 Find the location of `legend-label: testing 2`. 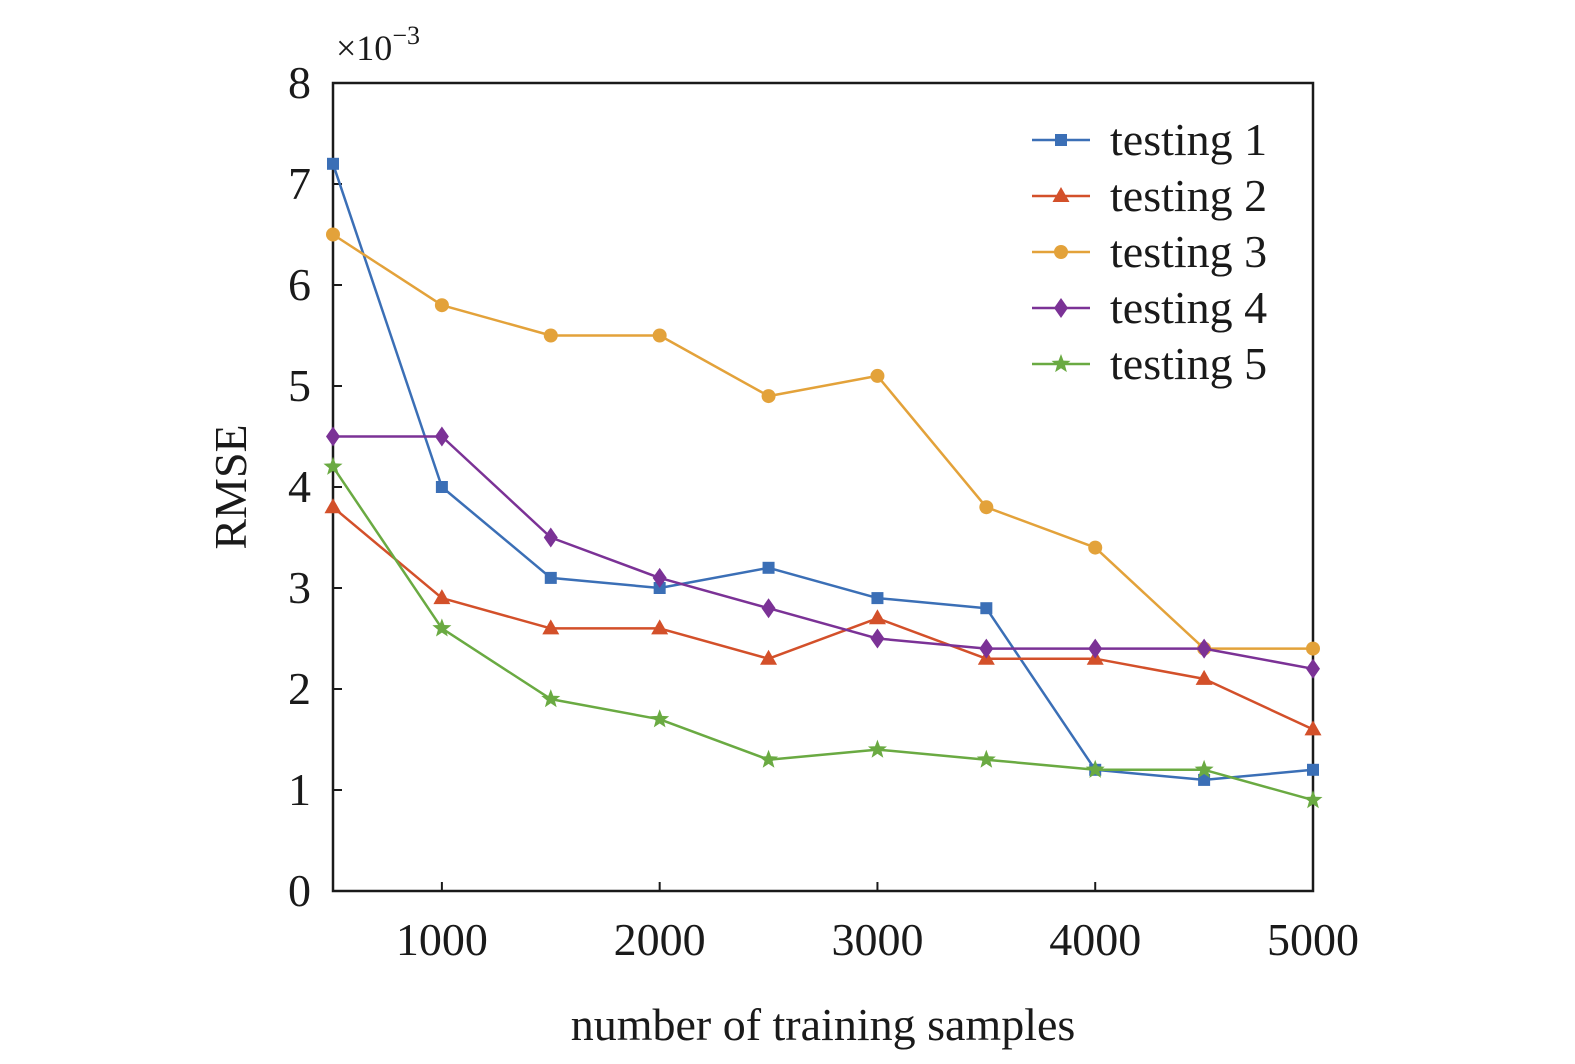

legend-label: testing 2 is located at coordinates (1188, 195).